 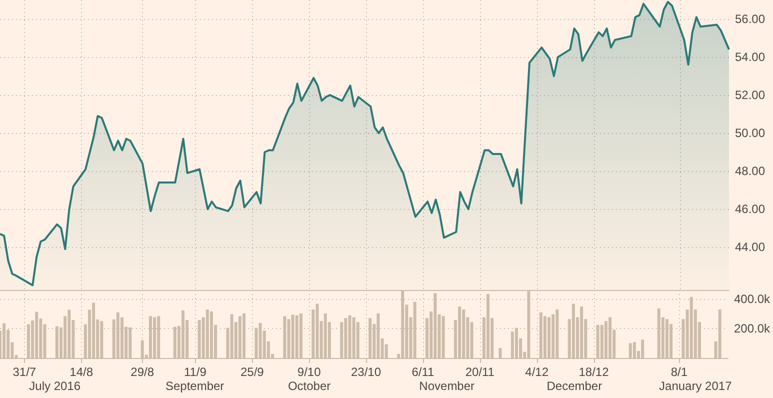 What do you see at coordinates (750, 171) in the screenshot?
I see `y-tick-label: 48.00` at bounding box center [750, 171].